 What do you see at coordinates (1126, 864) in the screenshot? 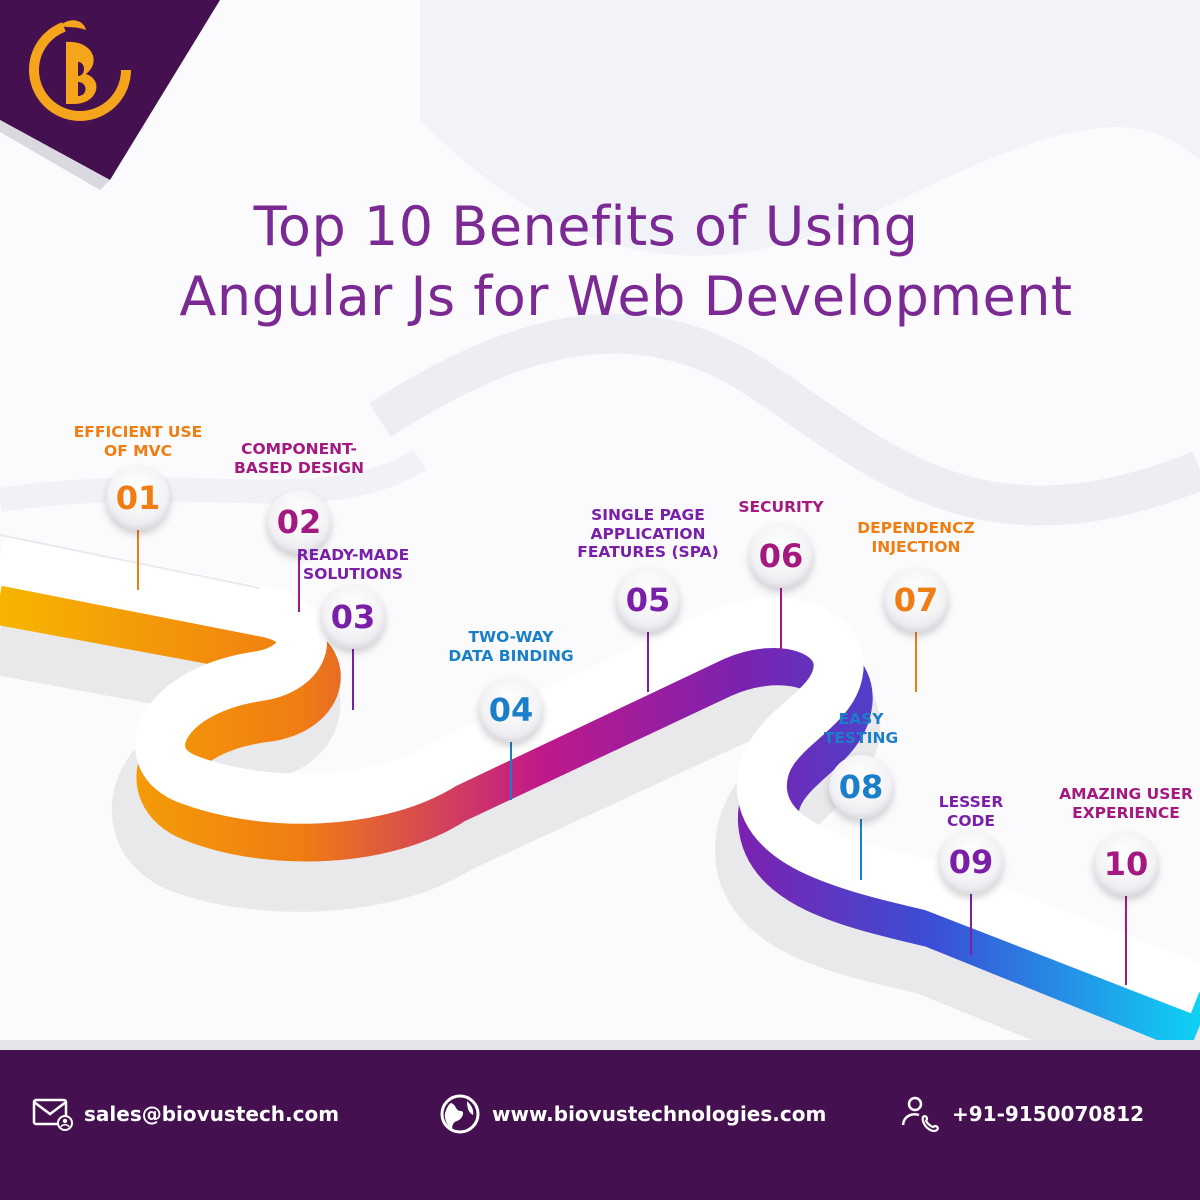
I see `benefit-number-badge: 10` at bounding box center [1126, 864].